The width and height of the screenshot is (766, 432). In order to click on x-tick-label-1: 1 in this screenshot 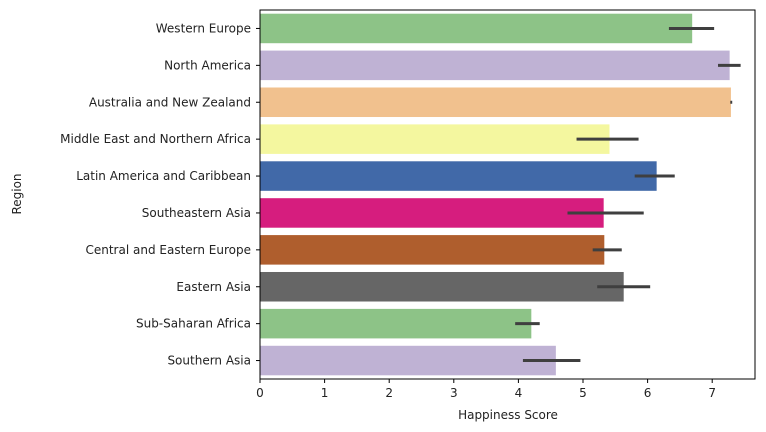, I will do `click(325, 393)`.